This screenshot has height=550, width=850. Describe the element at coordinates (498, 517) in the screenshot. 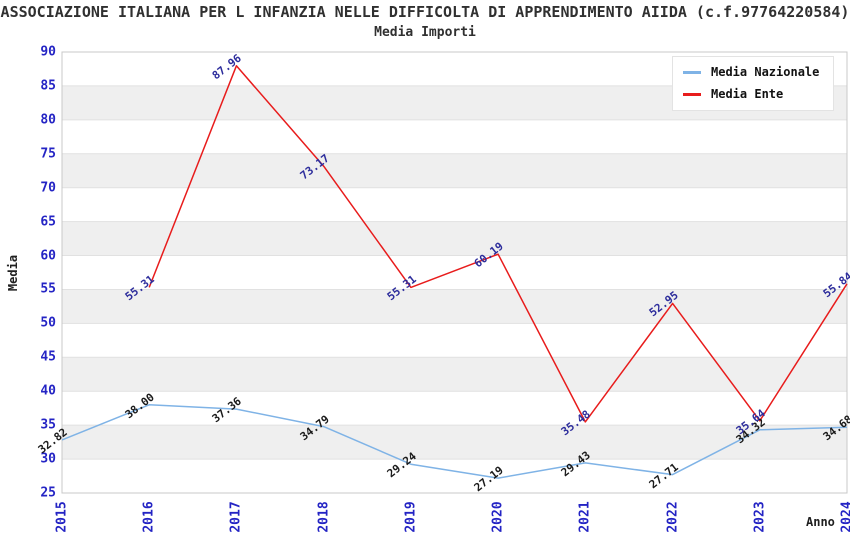

I see `x-axis-tick: 2020` at that location.